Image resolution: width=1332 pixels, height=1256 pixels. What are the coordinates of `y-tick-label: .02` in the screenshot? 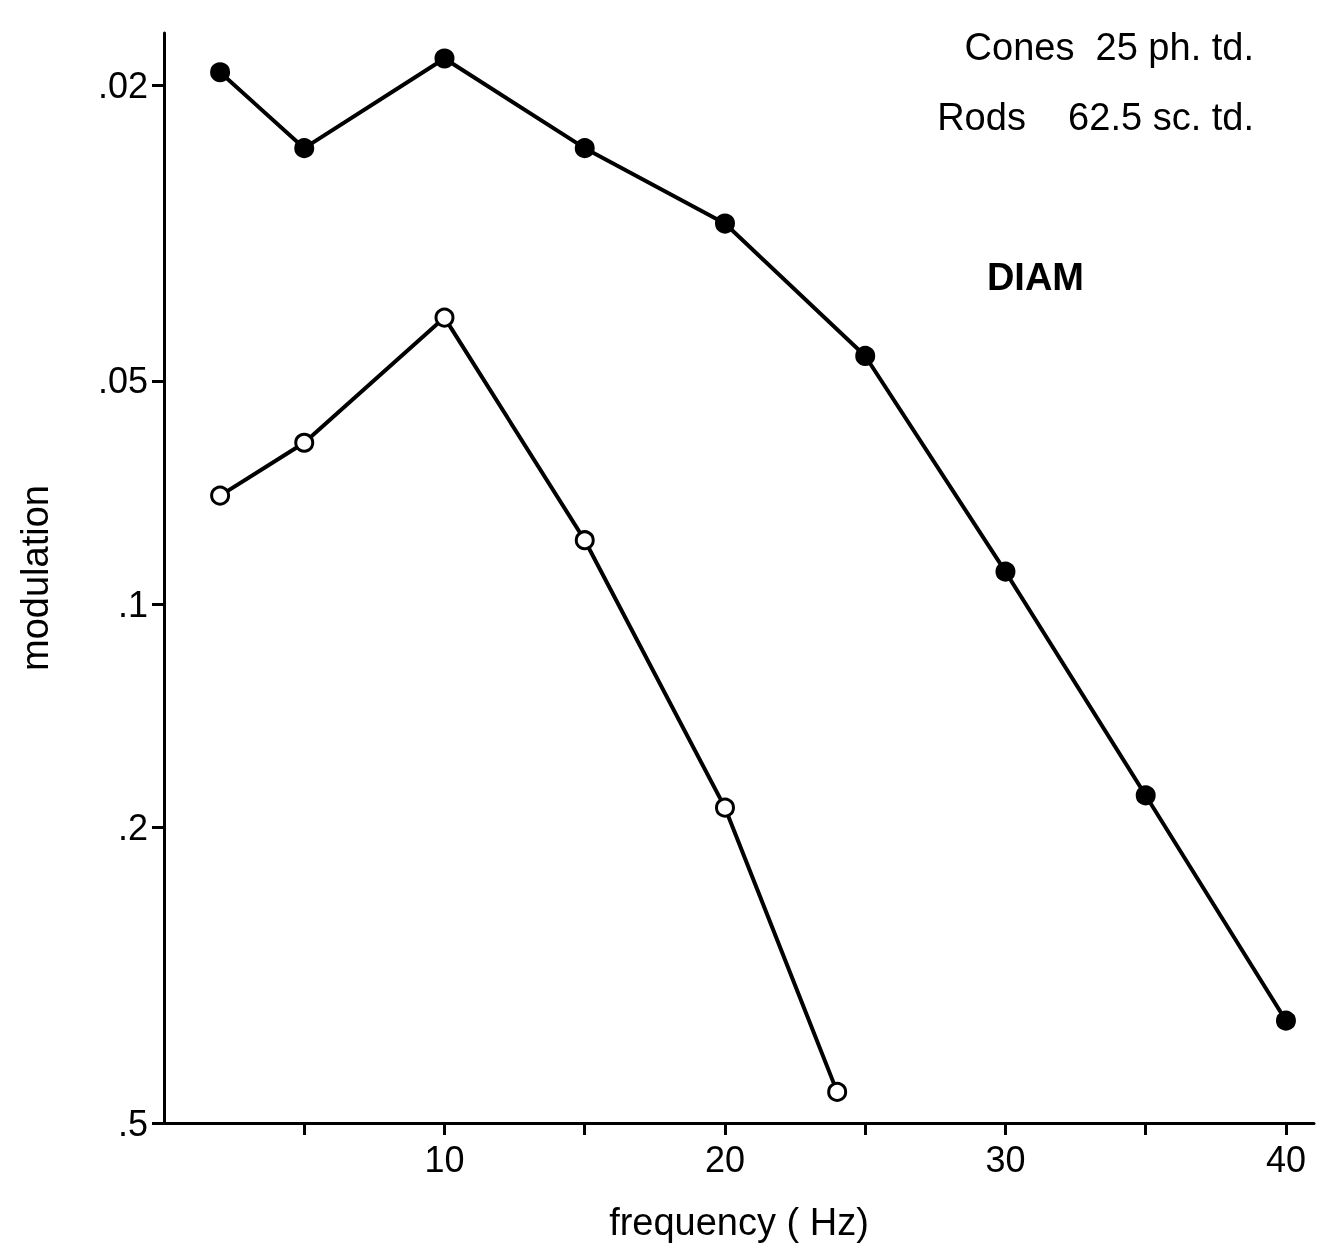 It's located at (122, 85).